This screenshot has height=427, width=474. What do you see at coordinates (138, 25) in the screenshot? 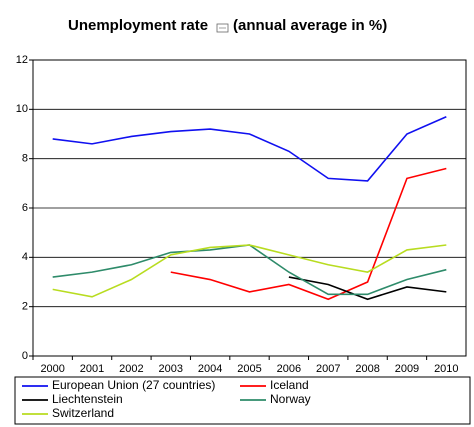
I see `chart-title: Unemployment rate` at bounding box center [138, 25].